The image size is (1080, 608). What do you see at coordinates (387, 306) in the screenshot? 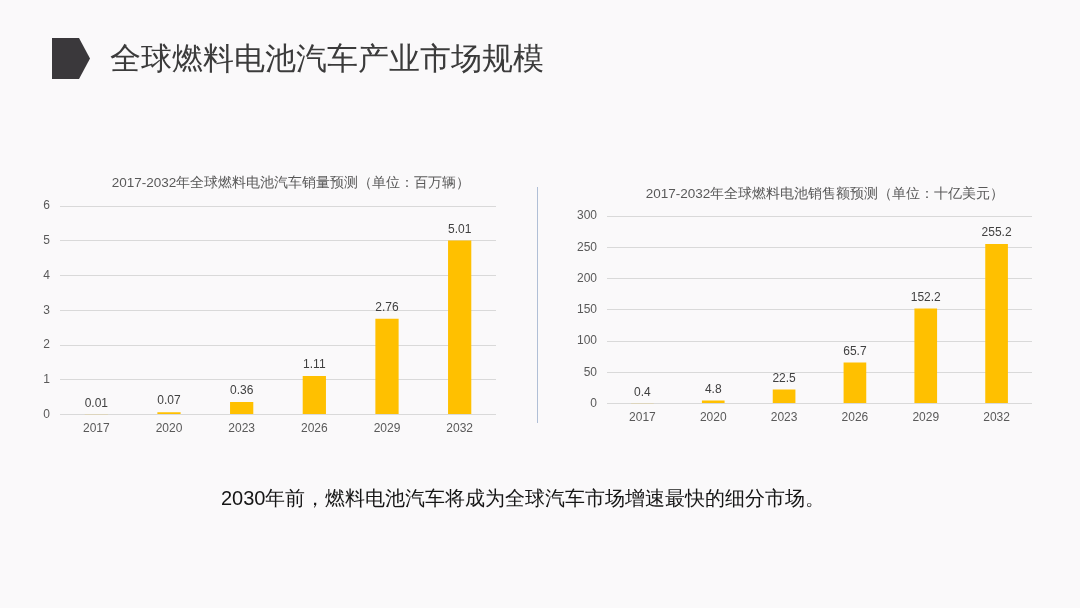
I see `data-label: 2.76` at bounding box center [387, 306].